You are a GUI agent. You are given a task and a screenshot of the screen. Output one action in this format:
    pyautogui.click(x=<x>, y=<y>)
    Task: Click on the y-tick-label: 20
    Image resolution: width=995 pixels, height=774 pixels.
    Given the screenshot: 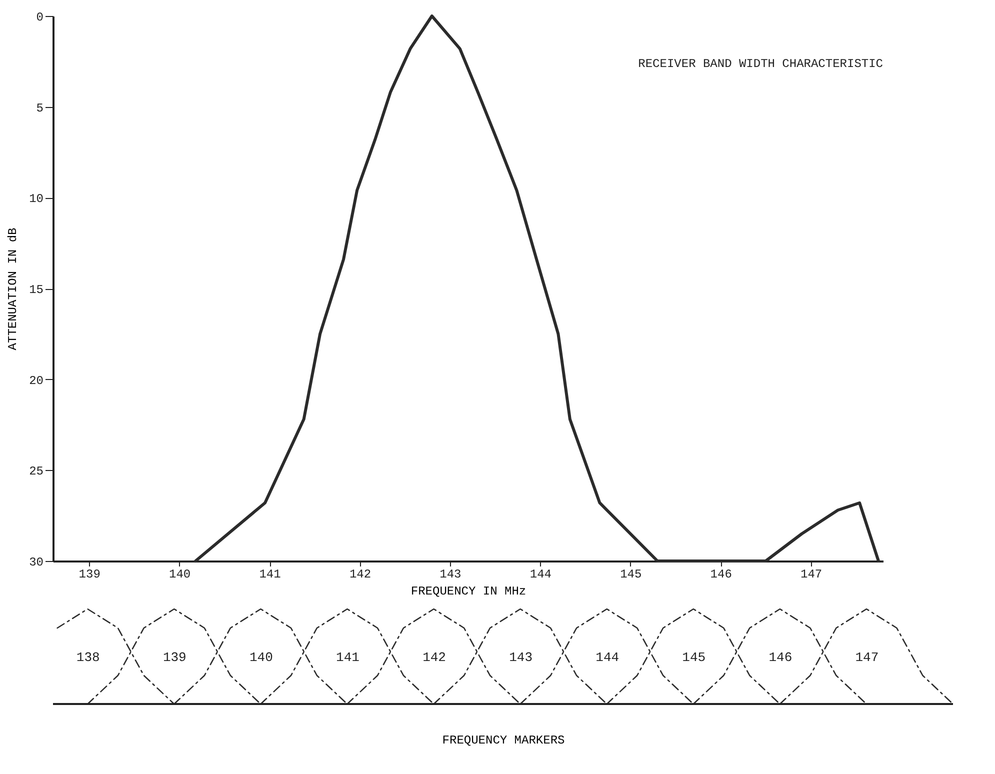 What is the action you would take?
    pyautogui.click(x=36, y=381)
    